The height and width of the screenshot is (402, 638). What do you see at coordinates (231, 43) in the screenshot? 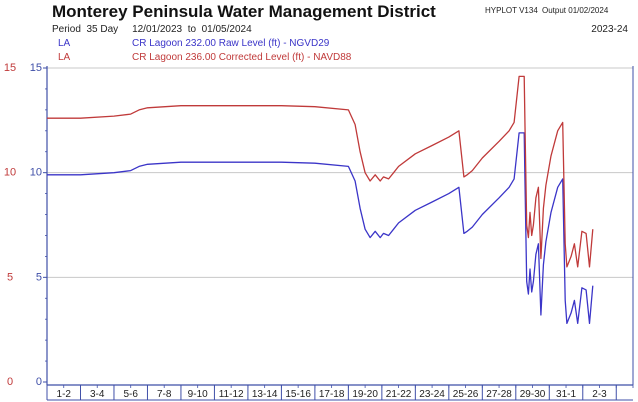
I see `legend-label: CR Lagoon 232.00 Raw Level (ft) - NGVD29` at bounding box center [231, 43].